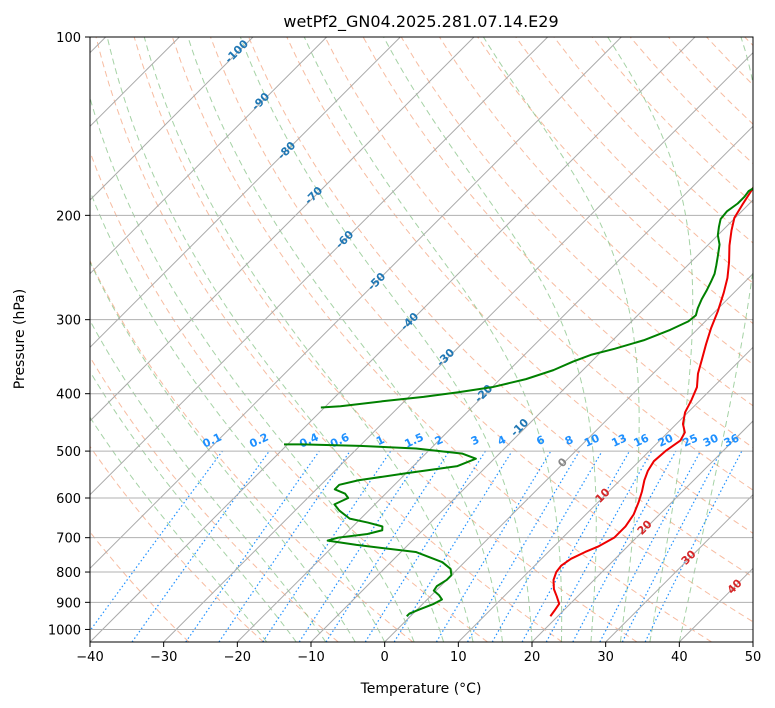  I want to click on y-tick-label: 500, so click(68, 452).